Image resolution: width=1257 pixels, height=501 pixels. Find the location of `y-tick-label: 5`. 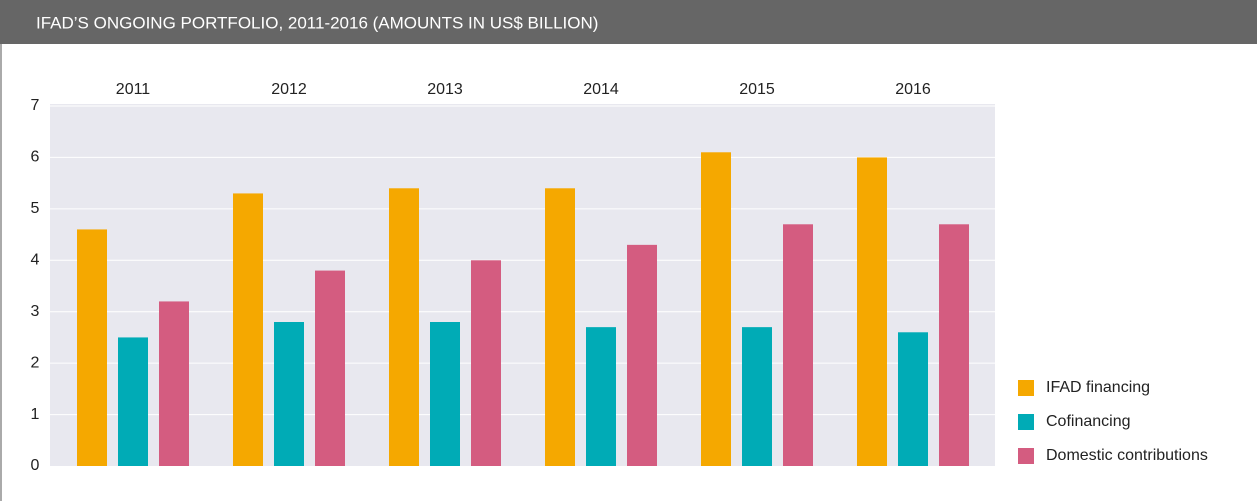

y-tick-label: 5 is located at coordinates (35, 208).